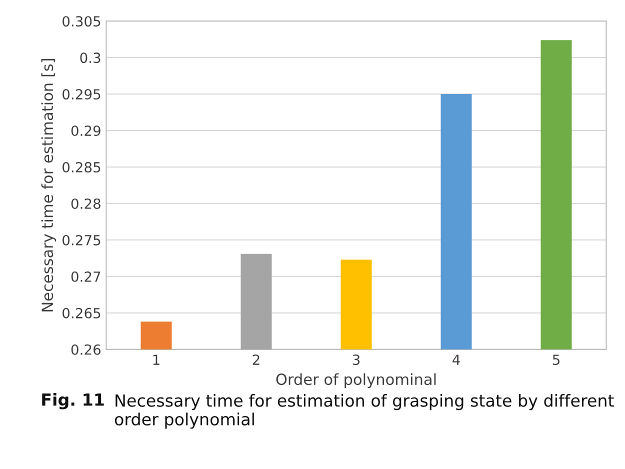 The width and height of the screenshot is (625, 469). What do you see at coordinates (48, 185) in the screenshot?
I see `y-axis-title: Necessary time for estimation [s]` at bounding box center [48, 185].